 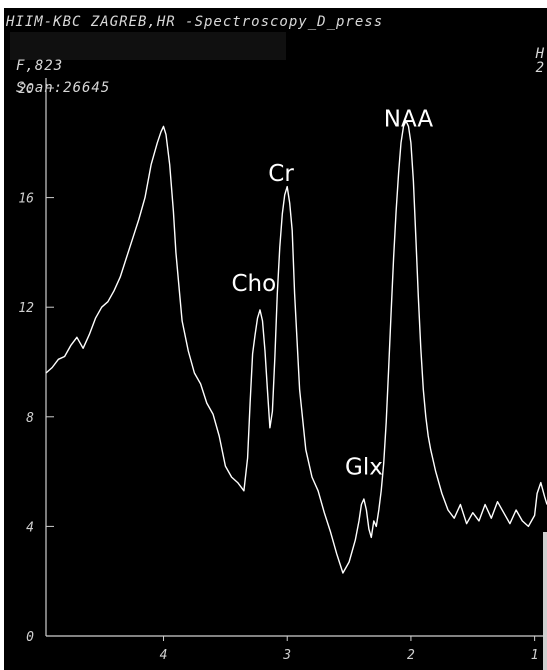 I want to click on header-right-text: H, so click(x=540, y=54).